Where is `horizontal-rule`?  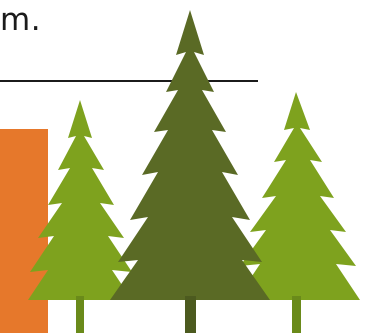
horizontal-rule is located at coordinates (129, 81).